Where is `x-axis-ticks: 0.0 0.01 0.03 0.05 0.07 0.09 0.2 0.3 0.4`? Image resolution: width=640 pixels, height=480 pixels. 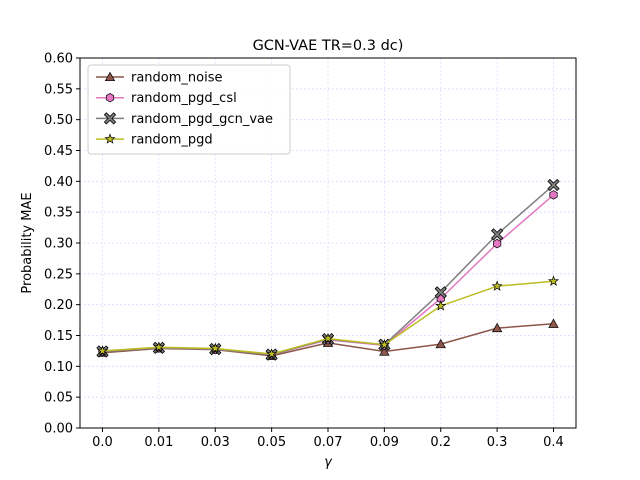
x-axis-ticks: 0.0 0.01 0.03 0.05 0.07 0.09 0.2 0.3 0.4 is located at coordinates (328, 439).